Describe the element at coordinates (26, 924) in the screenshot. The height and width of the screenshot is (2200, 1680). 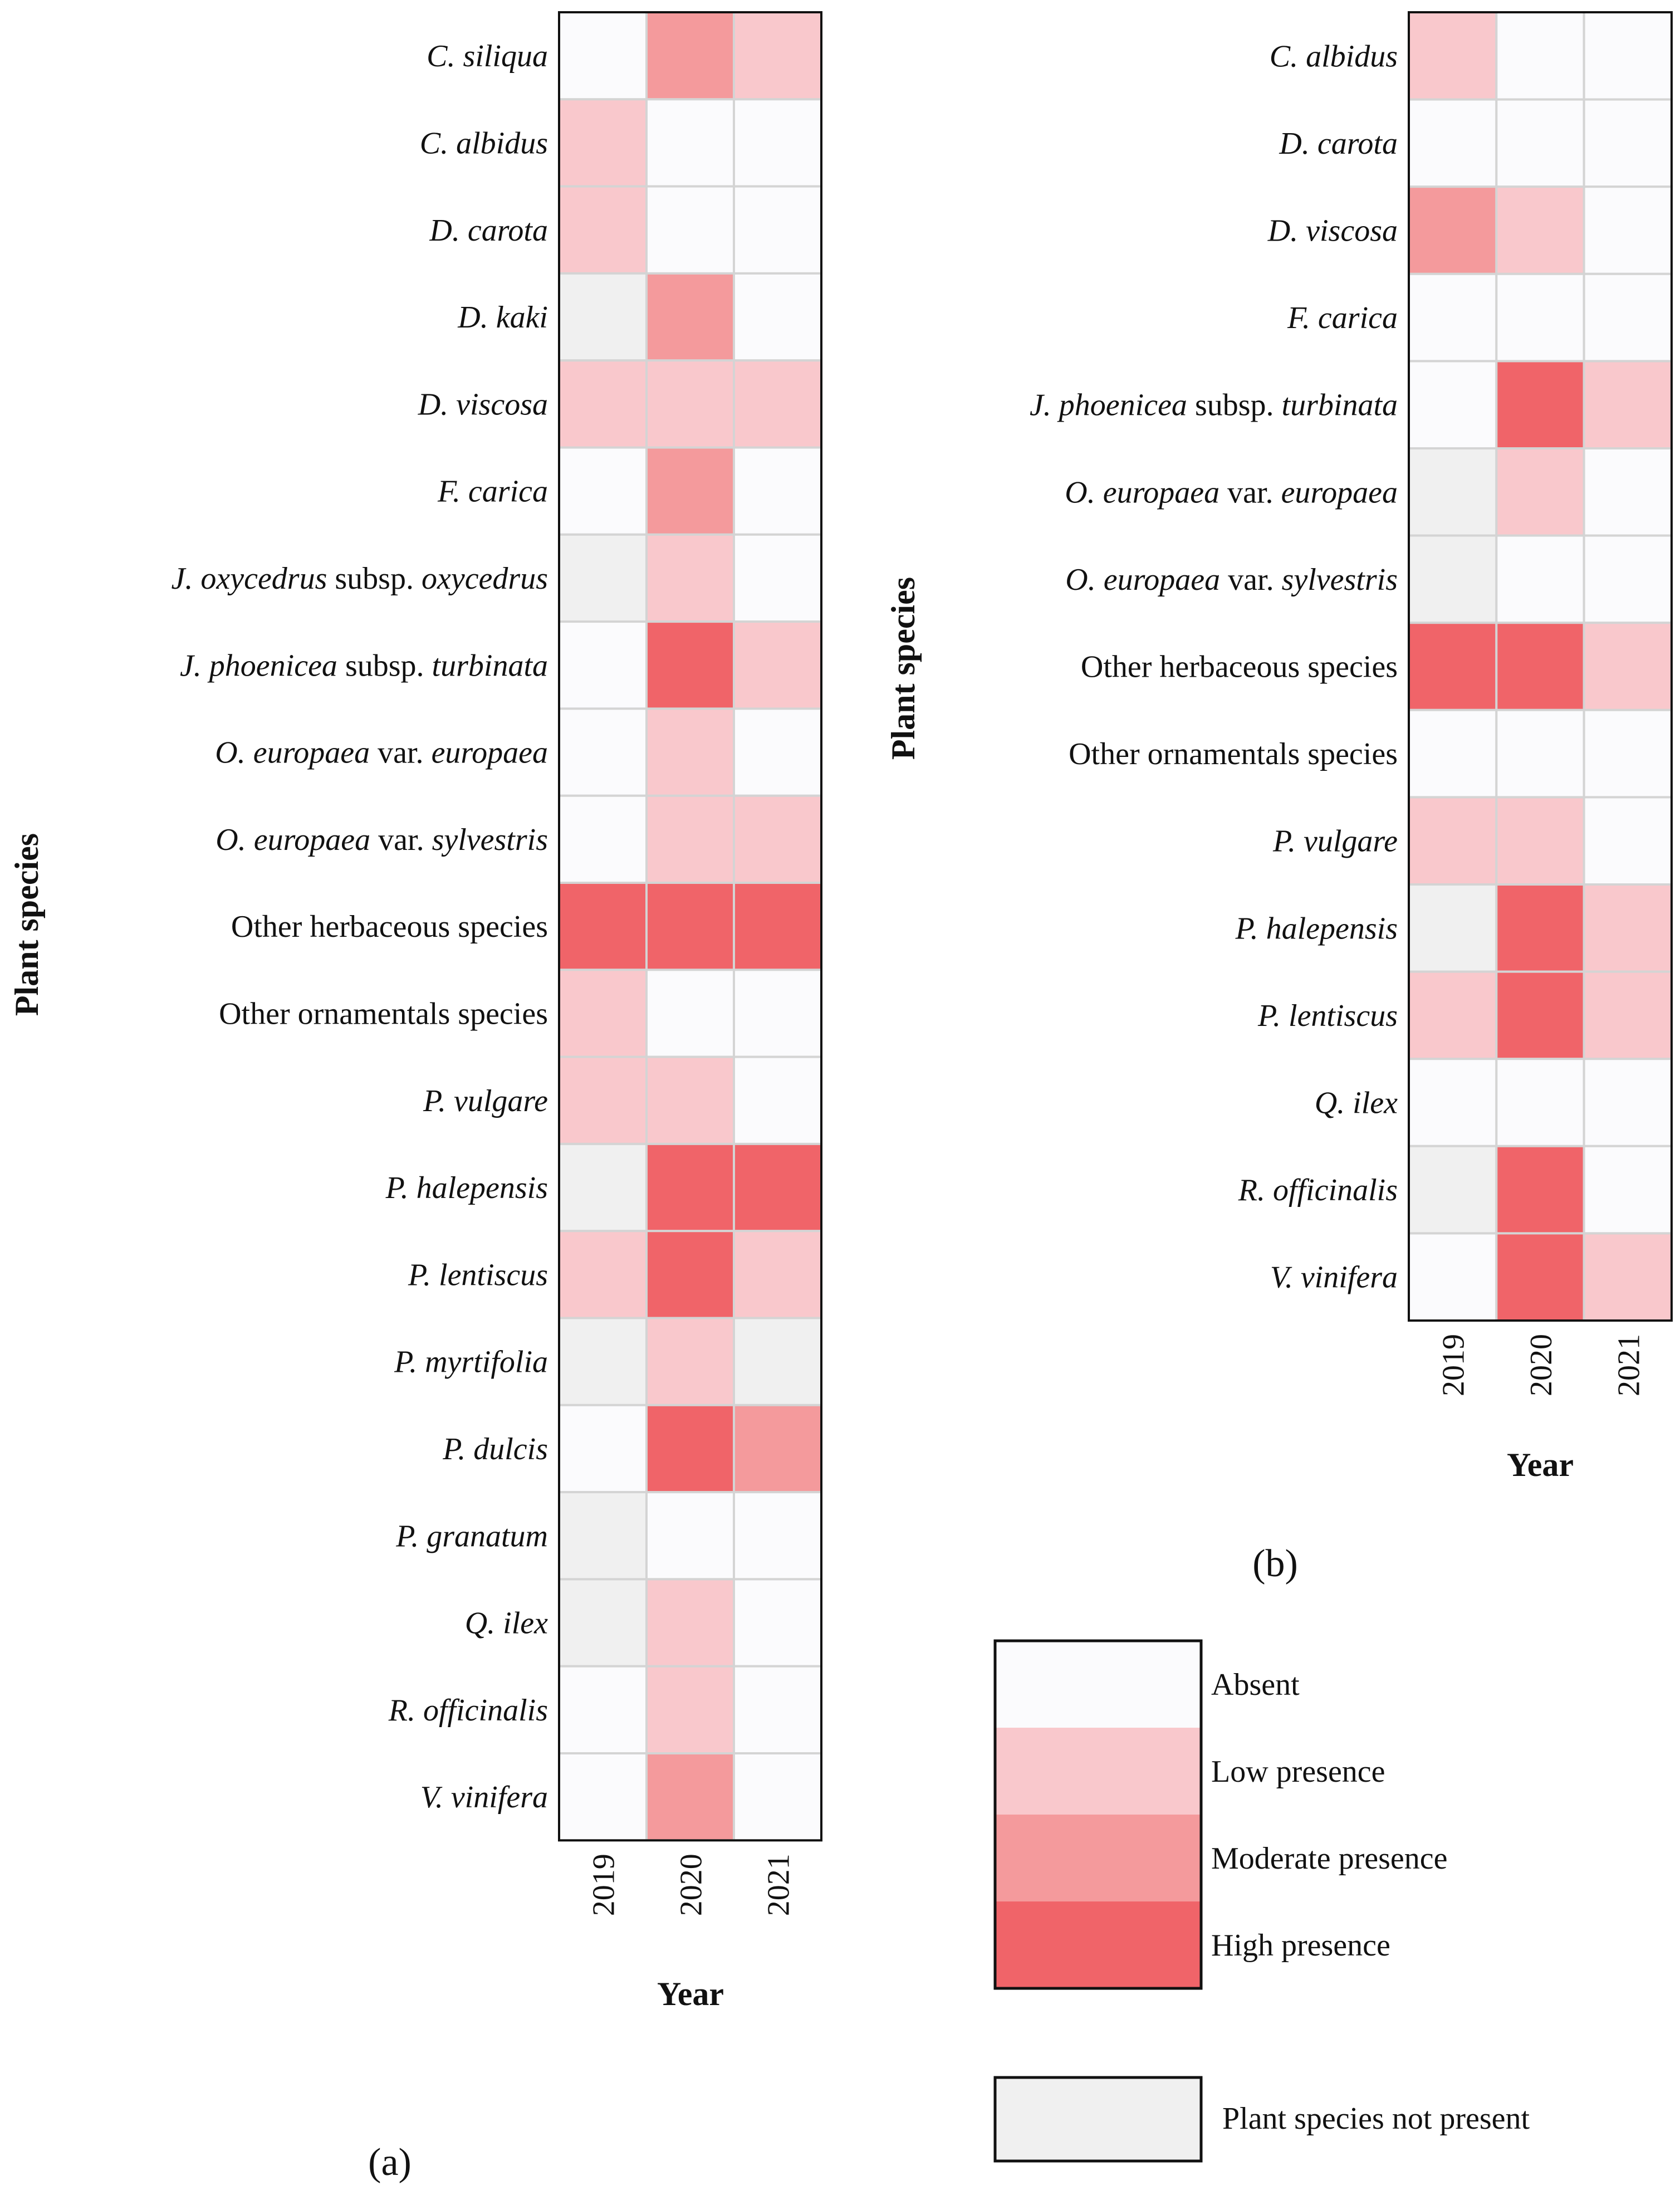
I see `y-axis-title: Plant species` at that location.